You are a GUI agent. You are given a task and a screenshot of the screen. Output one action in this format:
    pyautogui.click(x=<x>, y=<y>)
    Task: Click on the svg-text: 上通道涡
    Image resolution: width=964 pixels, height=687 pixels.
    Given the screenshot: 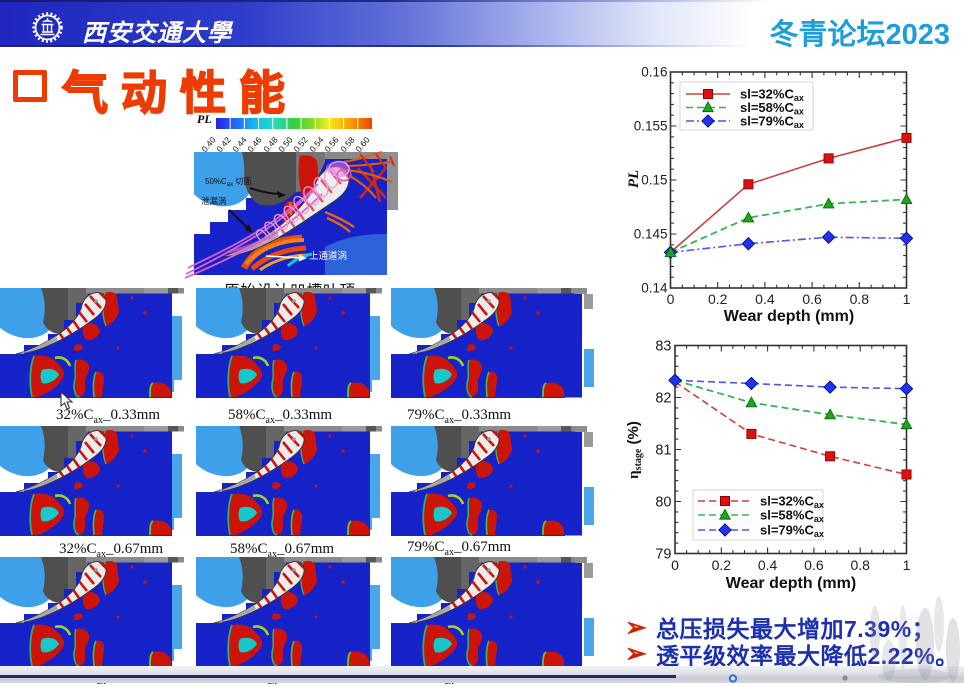 What is the action you would take?
    pyautogui.click(x=328, y=256)
    